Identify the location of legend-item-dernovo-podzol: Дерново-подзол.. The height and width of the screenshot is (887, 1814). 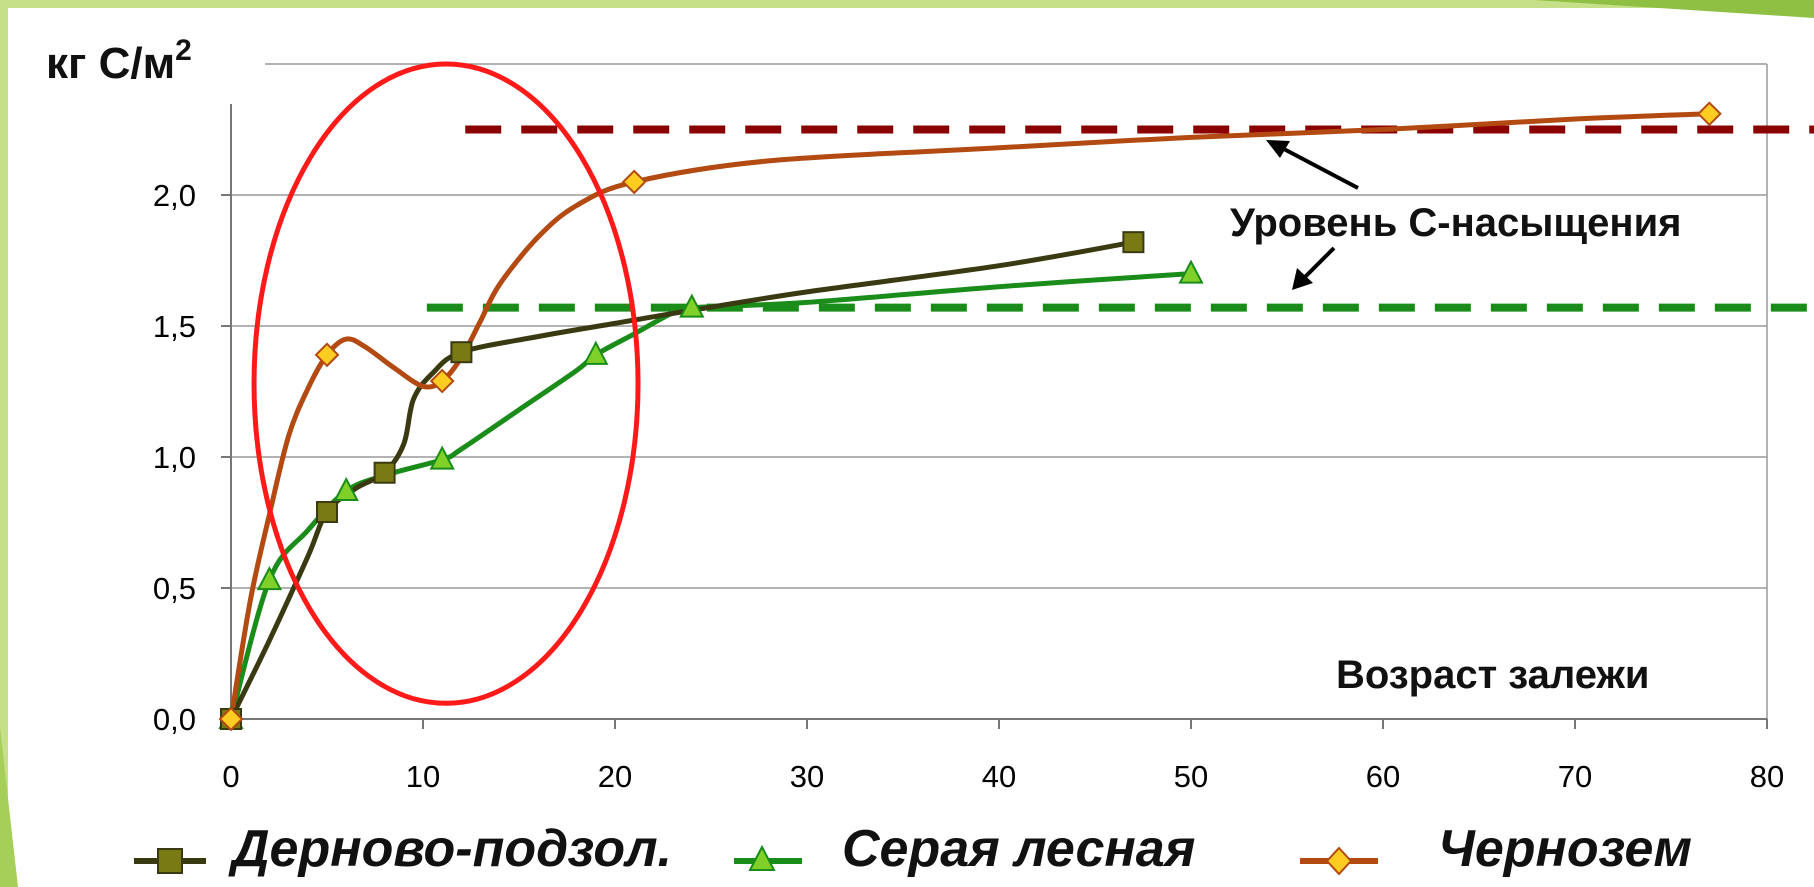
(403, 849).